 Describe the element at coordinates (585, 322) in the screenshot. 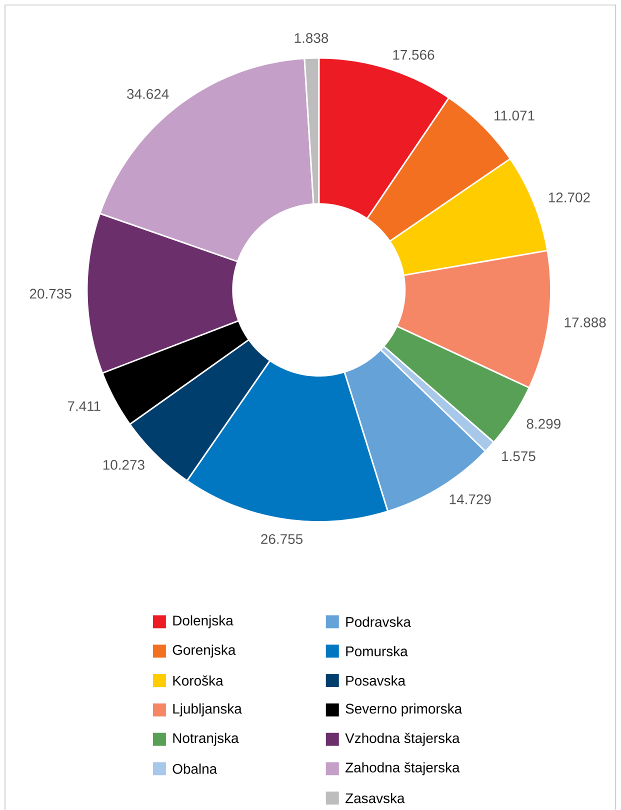

I see `data-label: 17.888` at that location.